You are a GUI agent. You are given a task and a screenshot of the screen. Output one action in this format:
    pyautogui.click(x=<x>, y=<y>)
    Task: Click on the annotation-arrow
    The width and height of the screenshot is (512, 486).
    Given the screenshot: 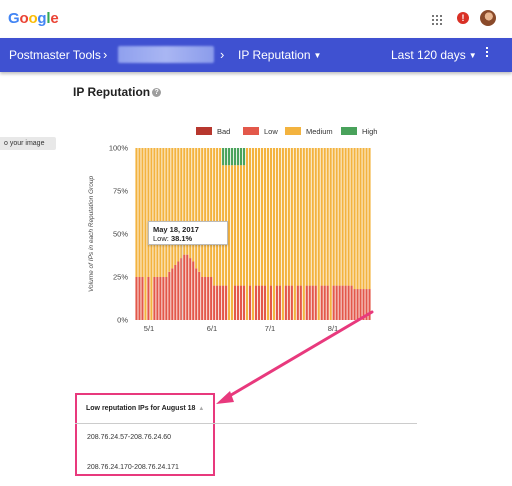 What is the action you would take?
    pyautogui.click(x=299, y=355)
    